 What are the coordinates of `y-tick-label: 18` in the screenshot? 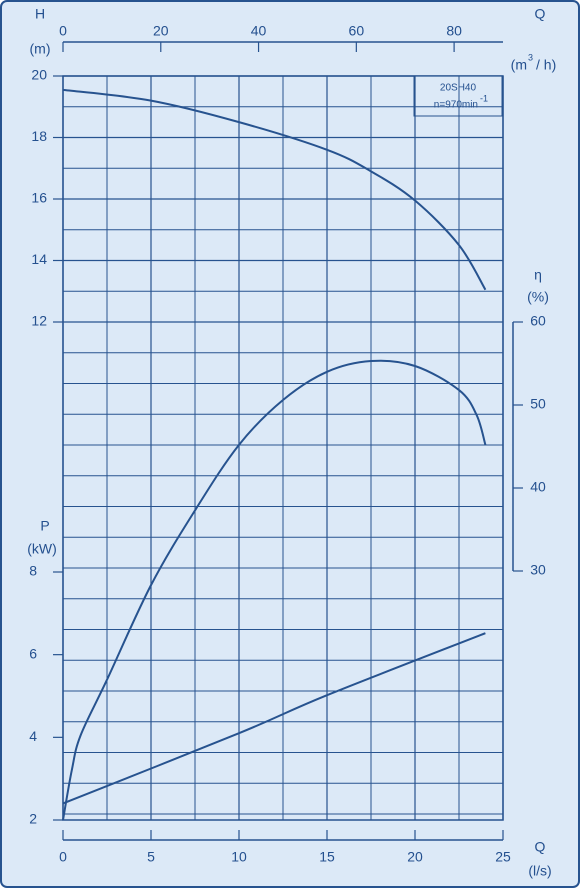 It's located at (39, 136).